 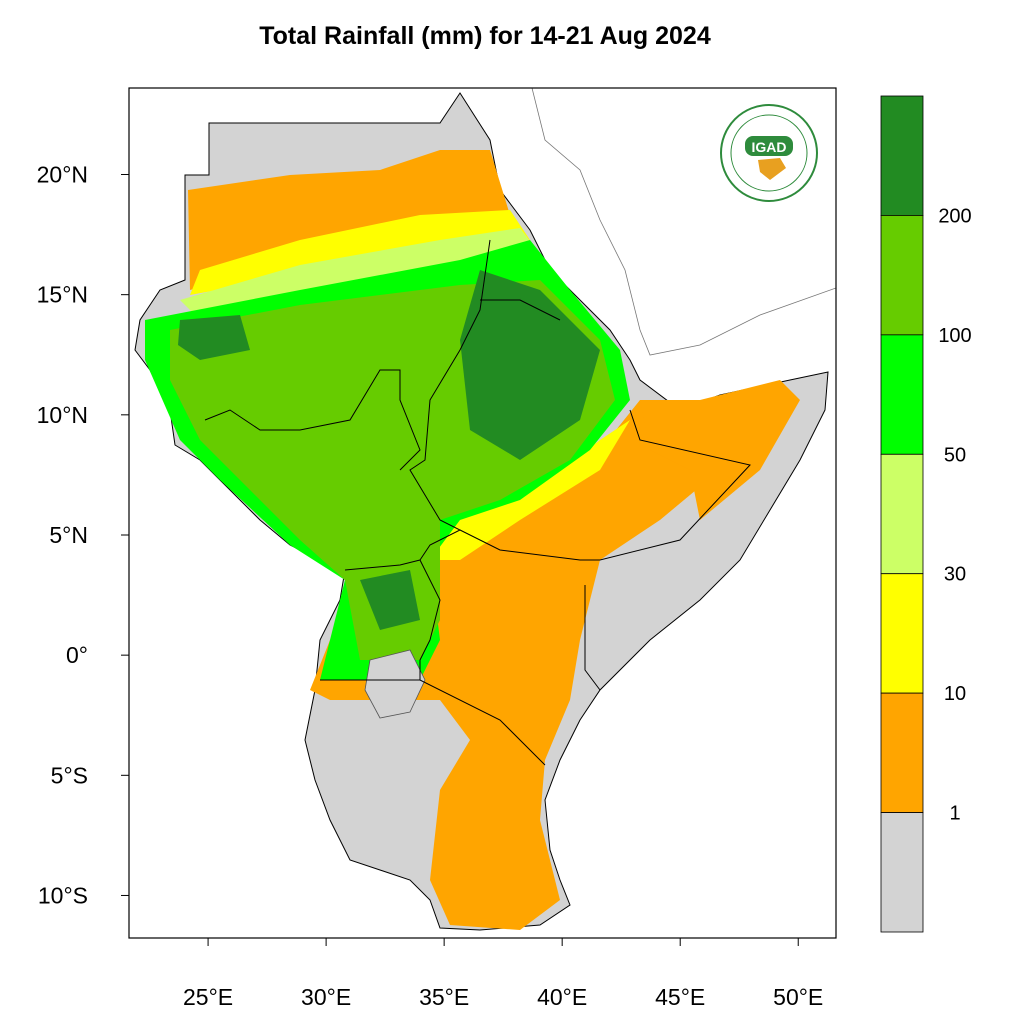 I want to click on y-tick-label: 20°N, so click(x=62, y=175).